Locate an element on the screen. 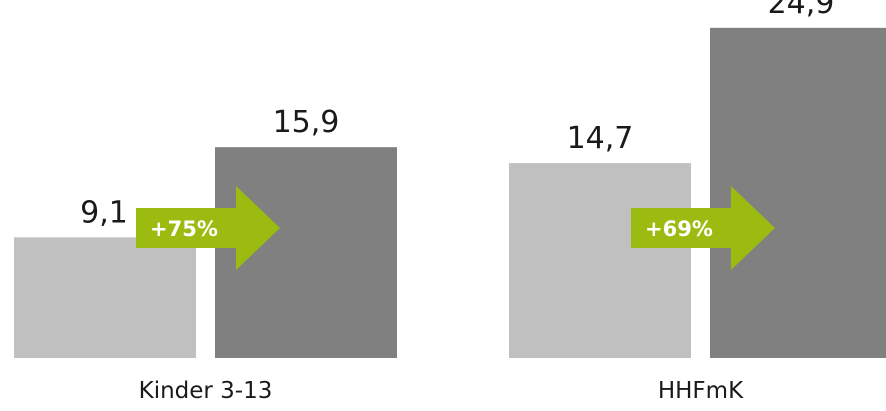 Image resolution: width=886 pixels, height=411 pixels. value-label-hhfmk-before: 14,7 is located at coordinates (600, 138).